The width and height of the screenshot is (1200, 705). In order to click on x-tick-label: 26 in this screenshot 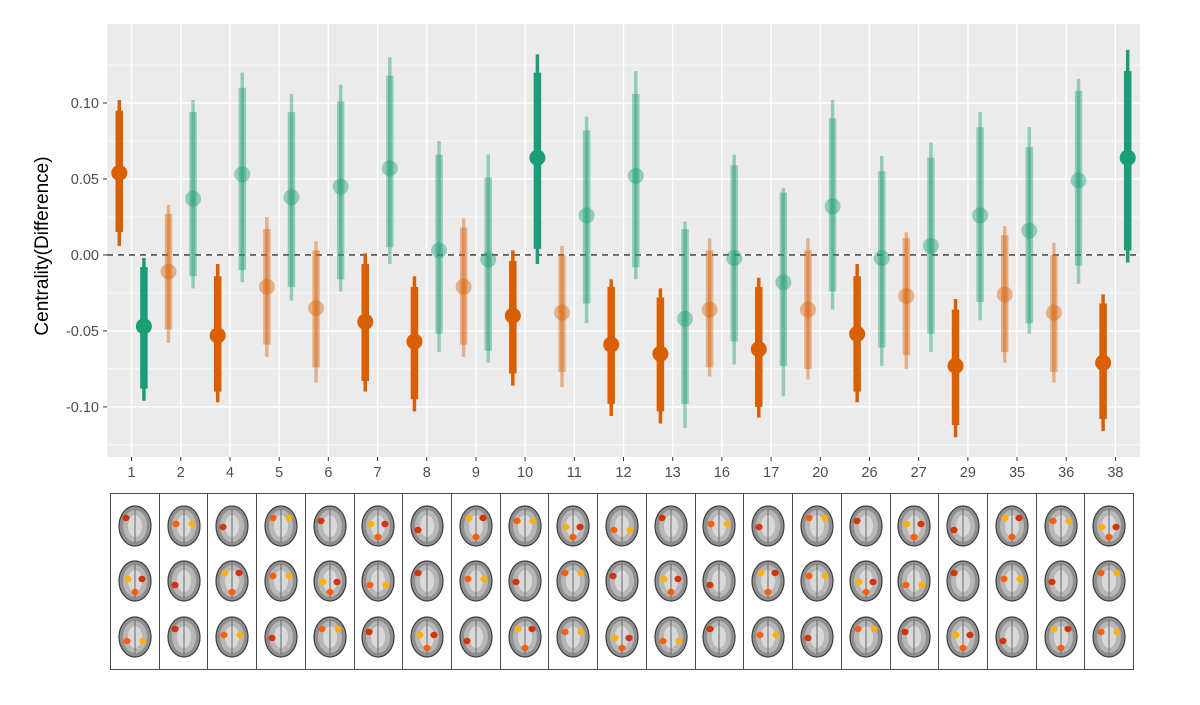, I will do `click(869, 473)`.